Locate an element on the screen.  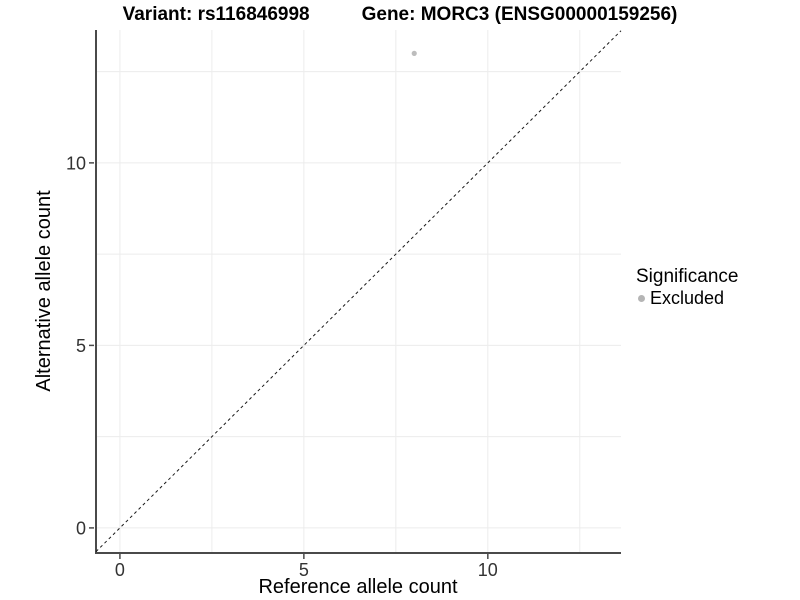
x-tick-label: 10 is located at coordinates (488, 570).